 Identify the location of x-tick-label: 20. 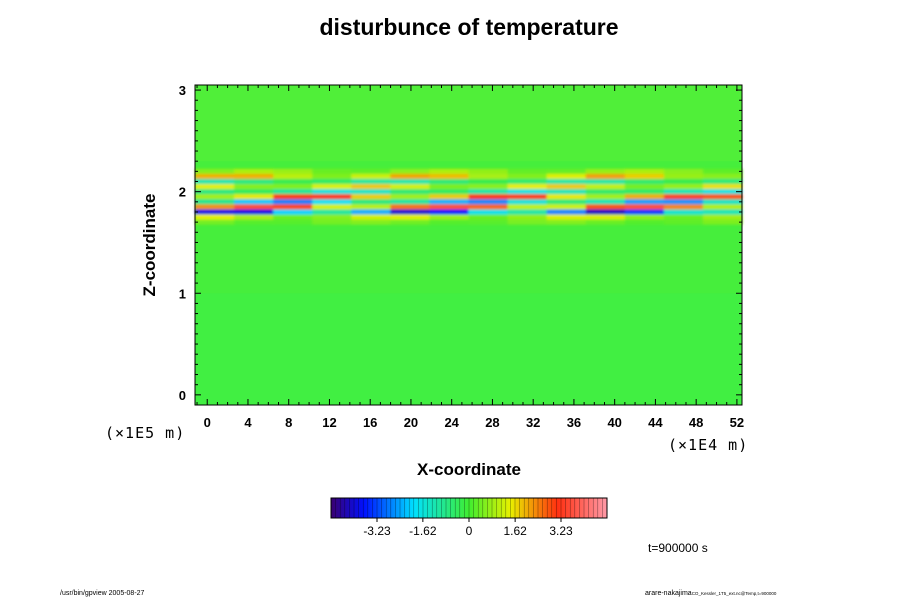
(411, 422).